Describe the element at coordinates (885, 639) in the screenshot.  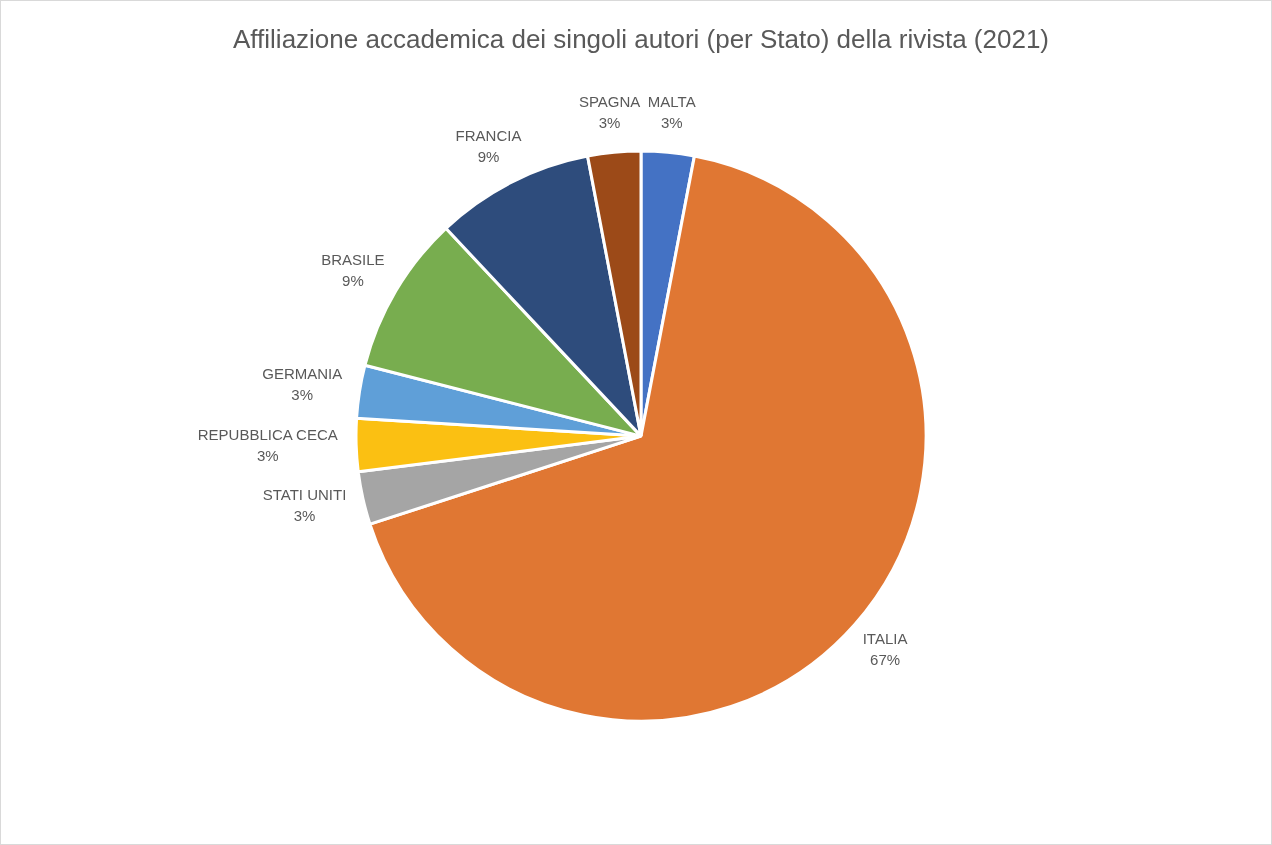
I see `slice-label: ITALIA` at that location.